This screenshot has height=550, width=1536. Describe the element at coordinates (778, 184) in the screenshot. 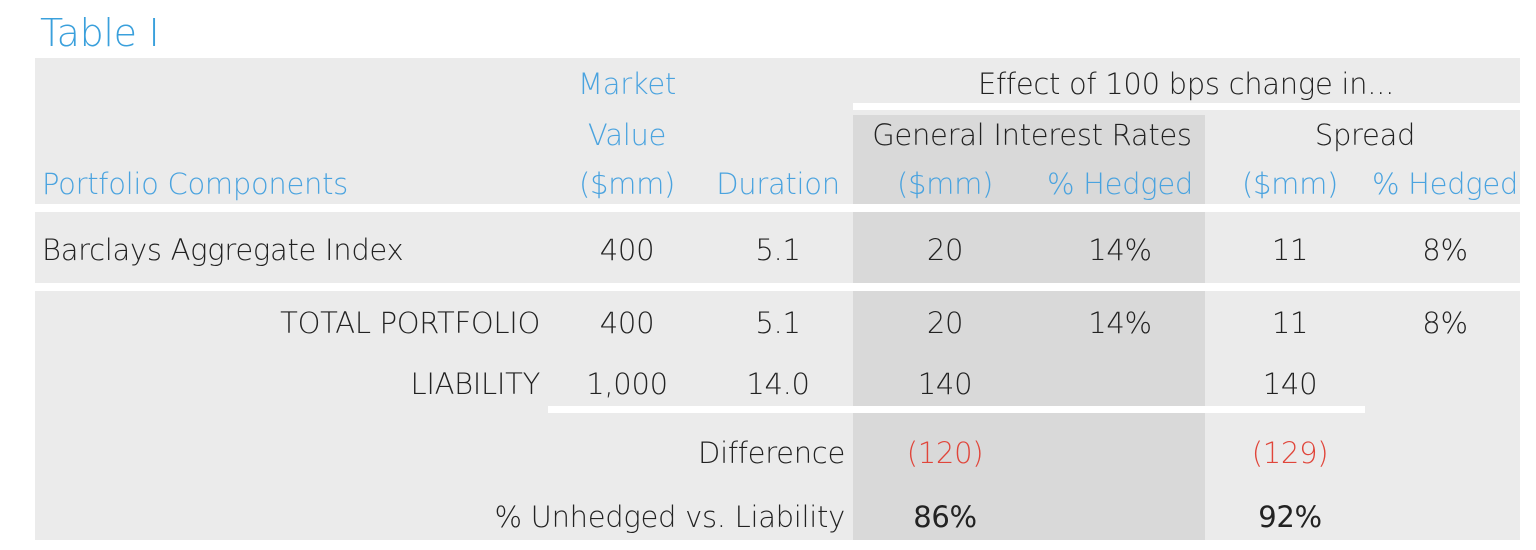

I see `header: Duration` at that location.